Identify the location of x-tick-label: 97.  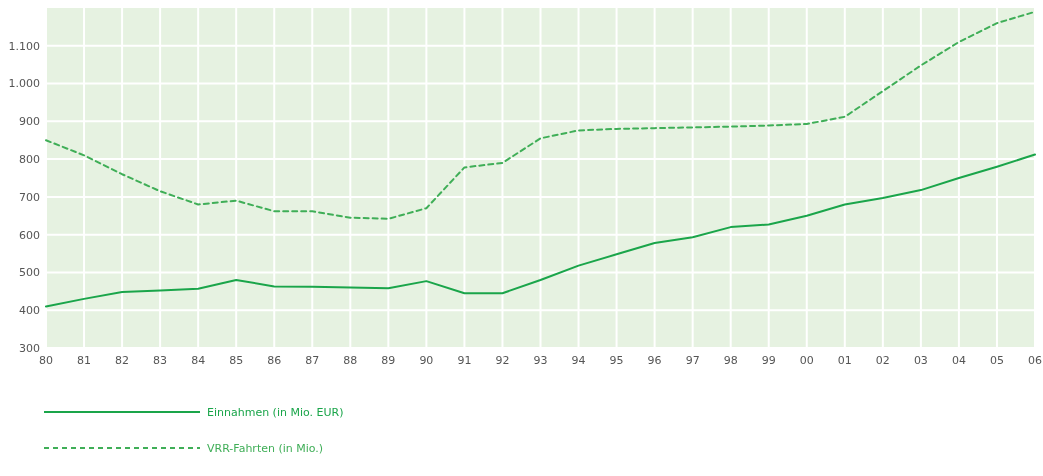
(692, 360).